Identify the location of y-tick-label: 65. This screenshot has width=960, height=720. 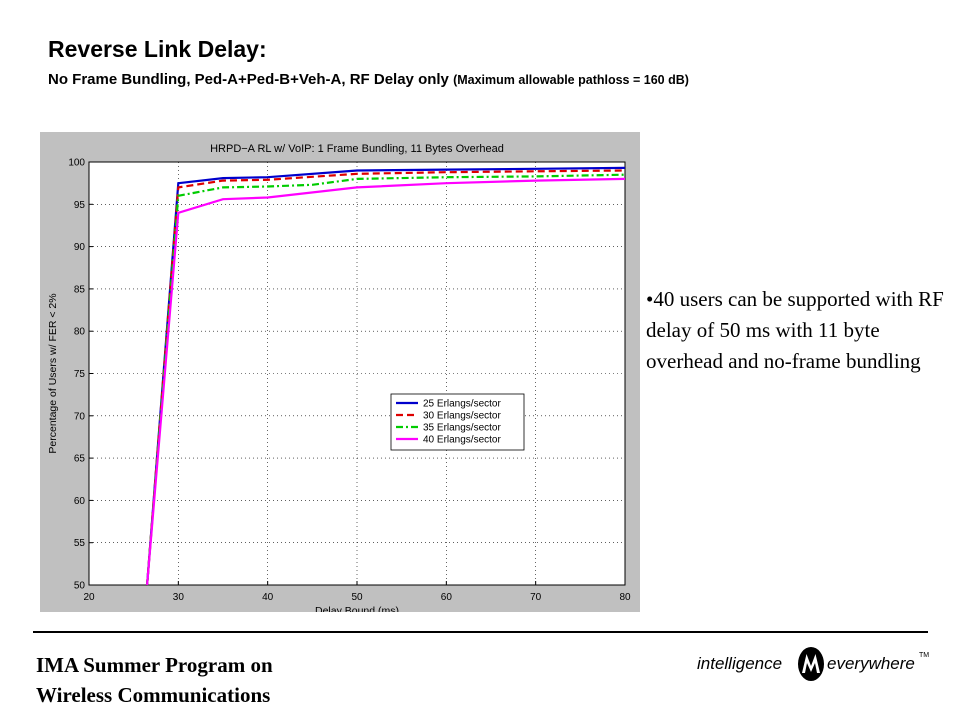
(80, 459).